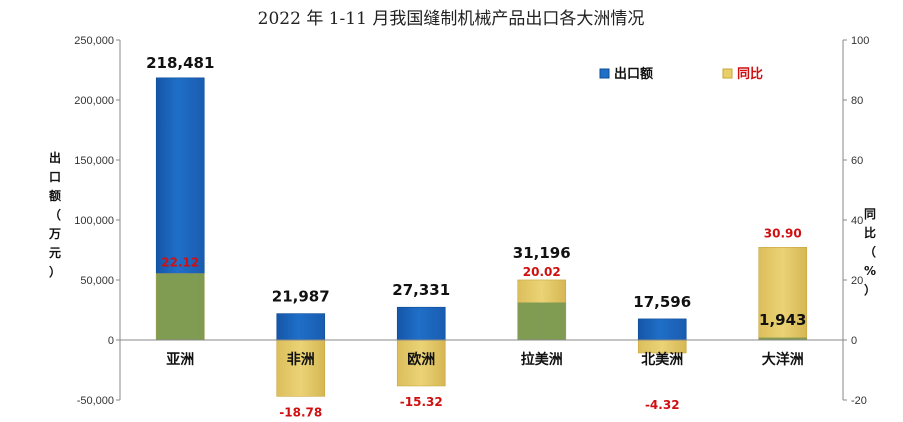  I want to click on y2-tick-label: 0, so click(854, 341).